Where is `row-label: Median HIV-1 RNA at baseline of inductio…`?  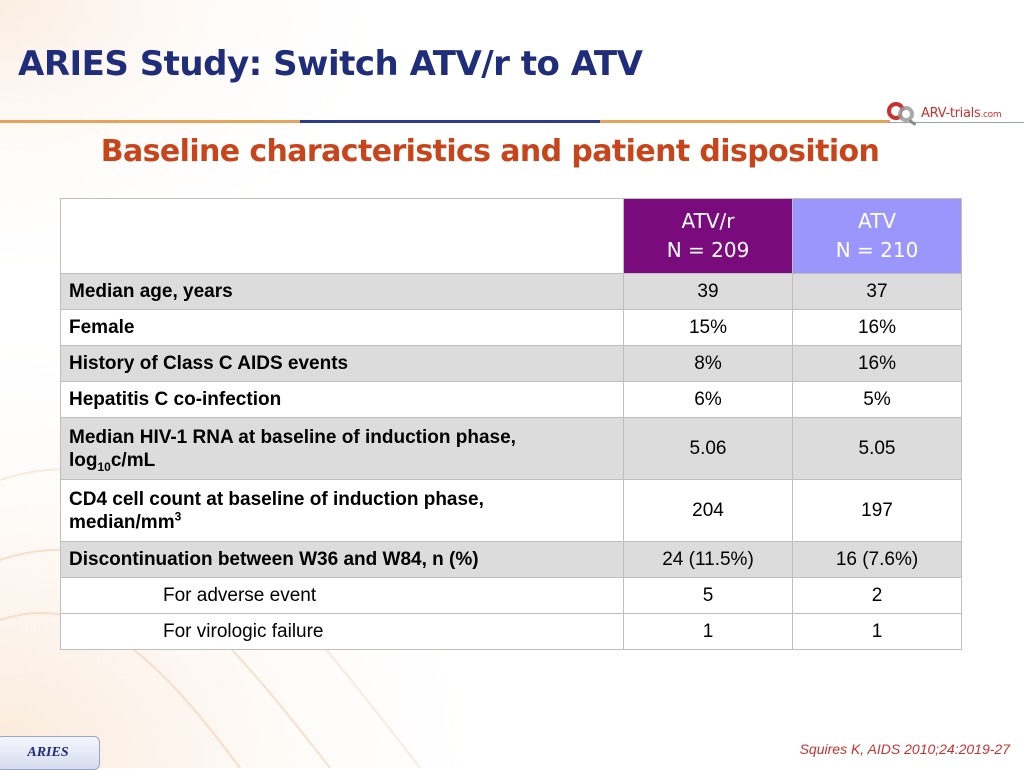 row-label: Median HIV-1 RNA at baseline of inductio… is located at coordinates (342, 448).